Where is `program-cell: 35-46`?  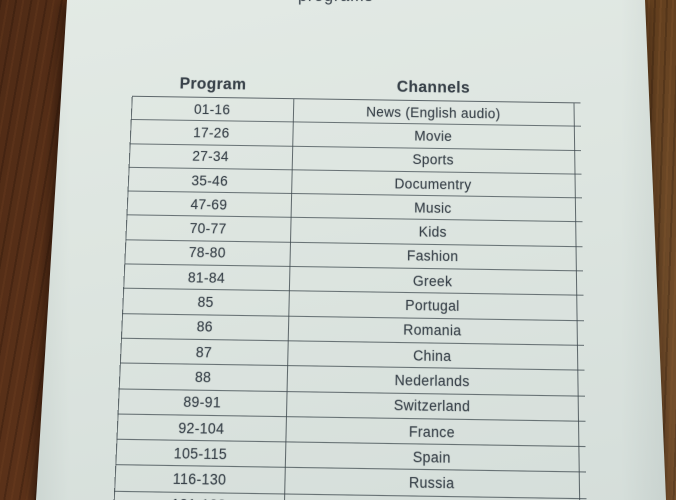 program-cell: 35-46 is located at coordinates (210, 180).